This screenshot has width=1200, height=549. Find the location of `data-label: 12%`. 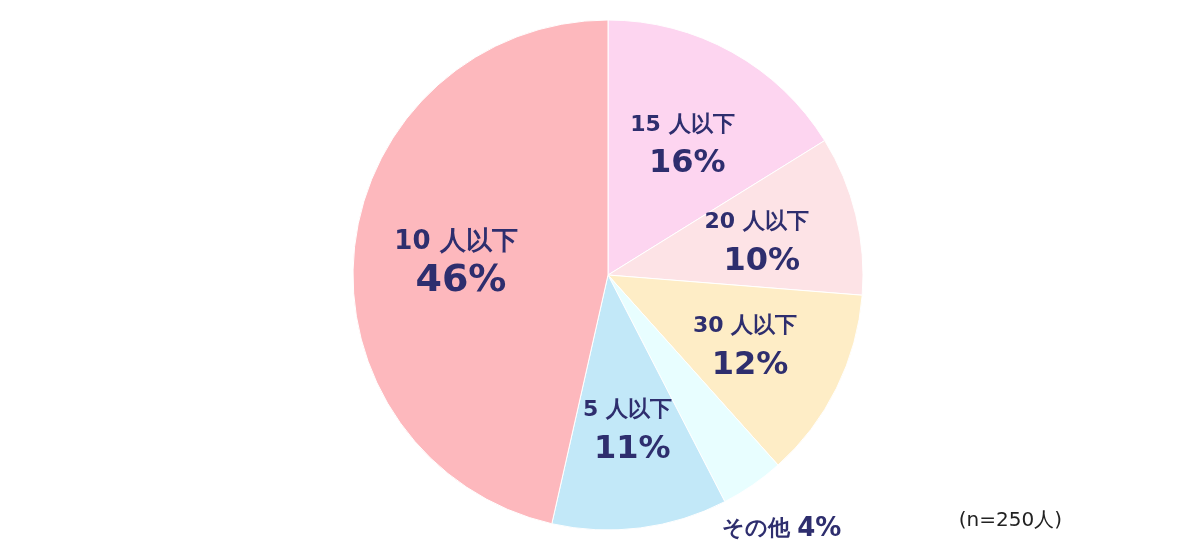

data-label: 12% is located at coordinates (750, 362).